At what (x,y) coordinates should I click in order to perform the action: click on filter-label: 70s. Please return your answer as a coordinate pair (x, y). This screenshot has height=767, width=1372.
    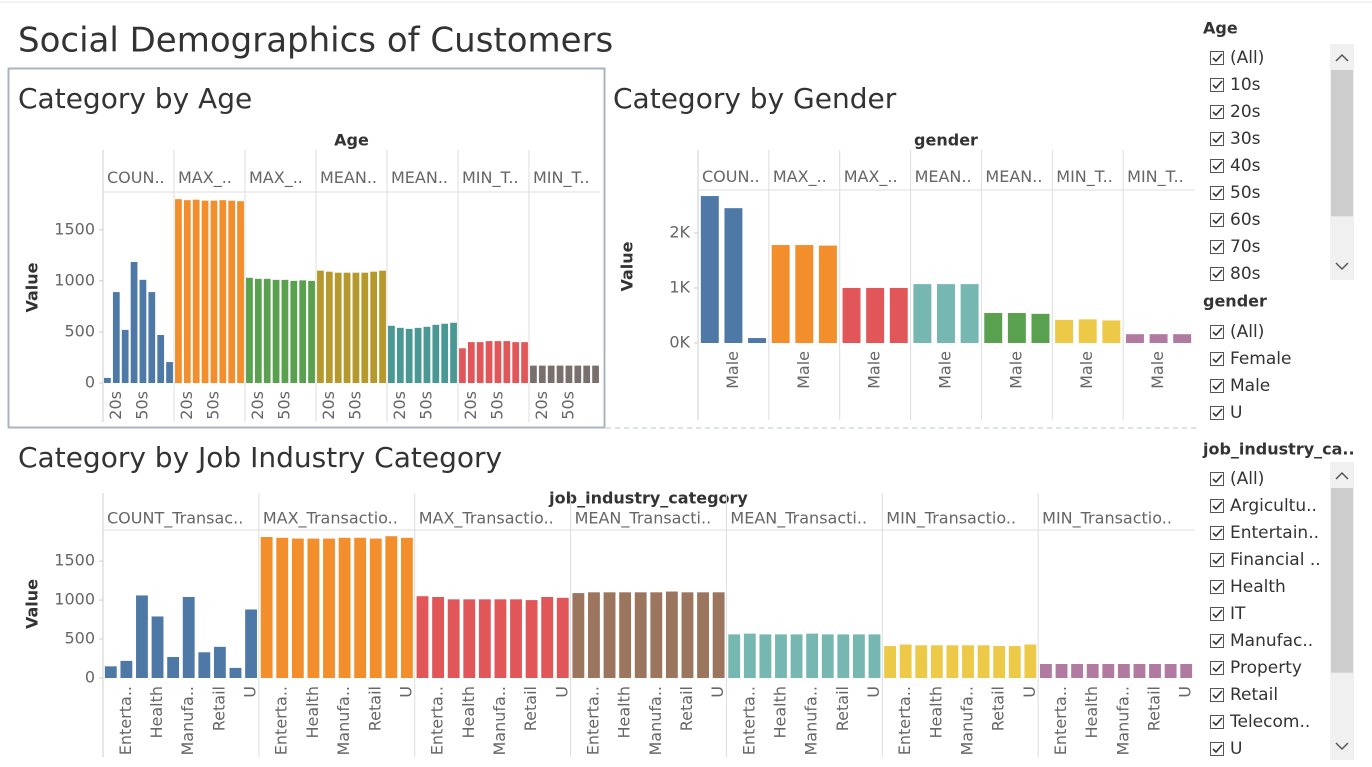
    Looking at the image, I should click on (1245, 247).